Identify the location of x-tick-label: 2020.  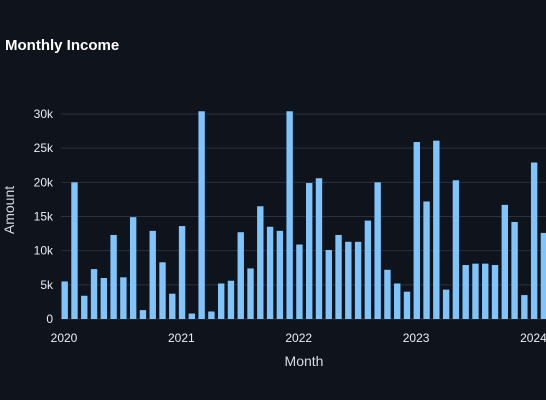
(64, 338).